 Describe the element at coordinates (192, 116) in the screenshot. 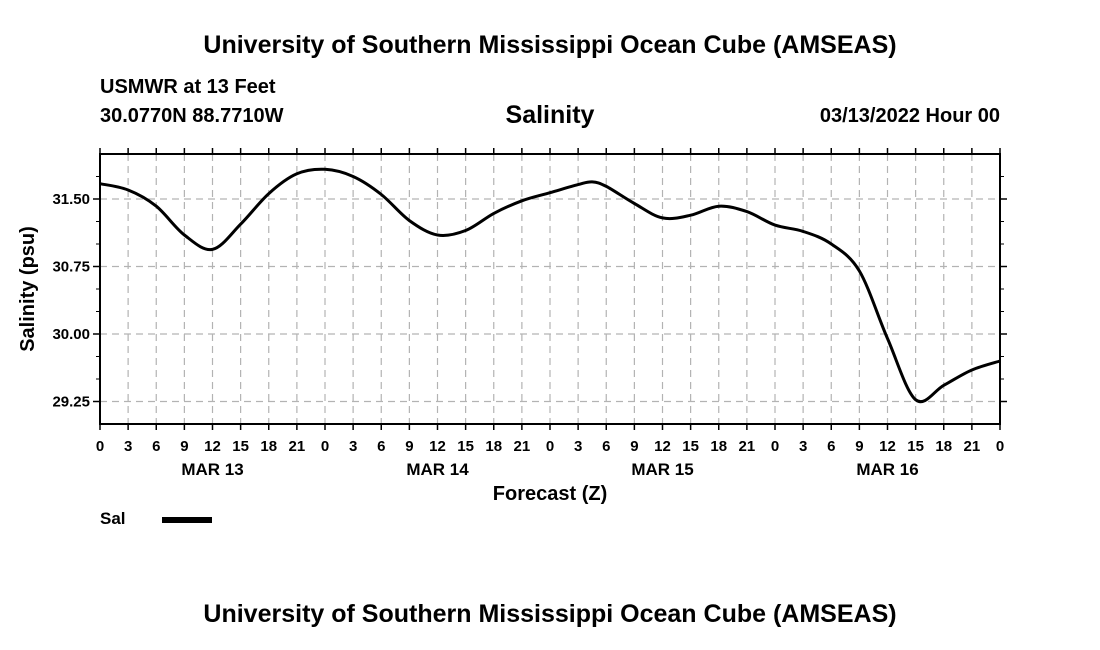

I see `station-coordinates: 30.0770N 88.7710W` at that location.